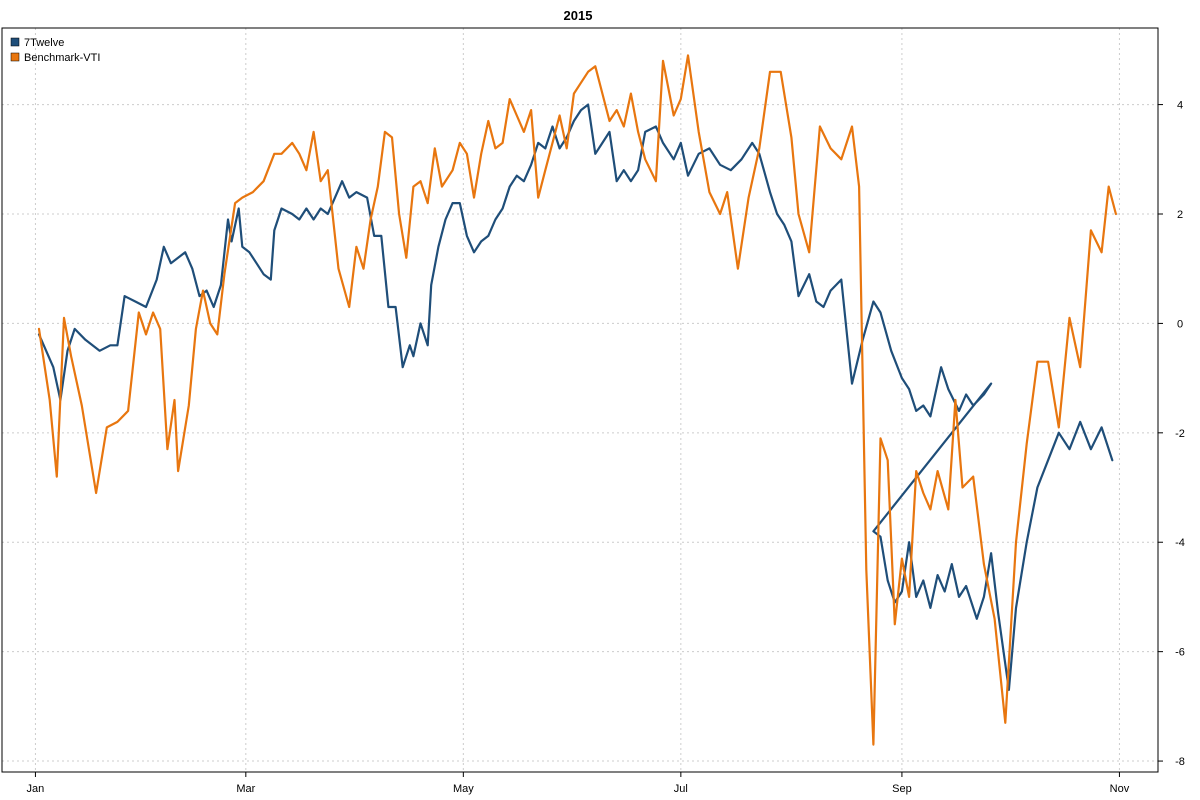 This screenshot has width=1200, height=800. I want to click on x-tick-label: Jan, so click(36, 789).